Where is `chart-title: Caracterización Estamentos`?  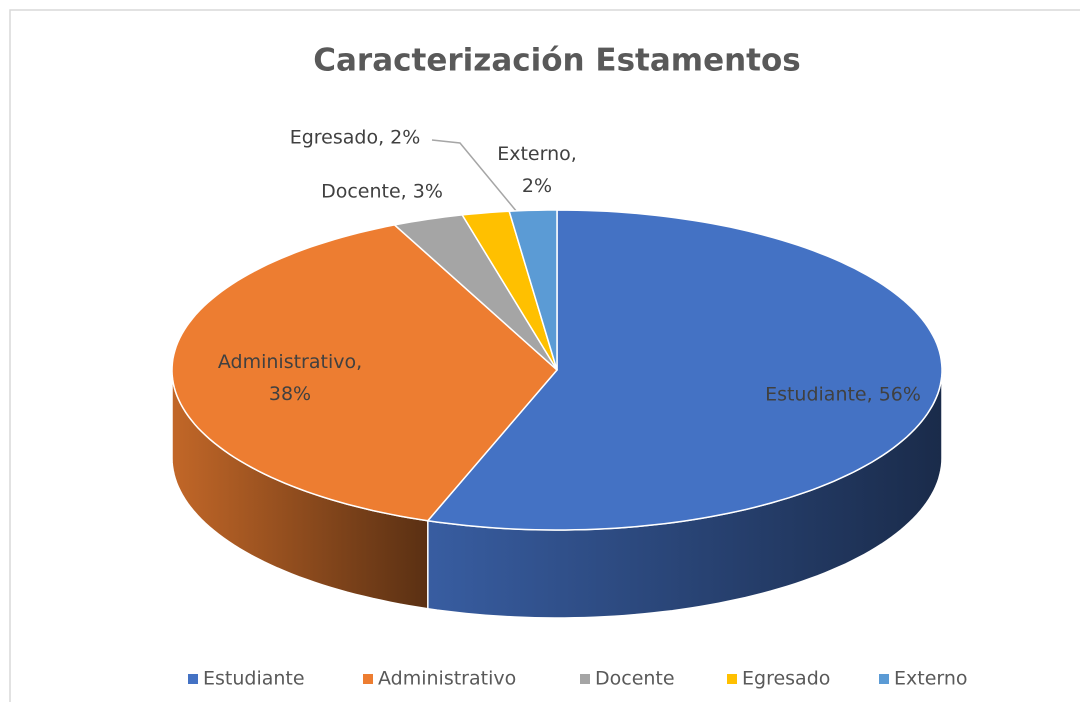
chart-title: Caracterización Estamentos is located at coordinates (556, 61).